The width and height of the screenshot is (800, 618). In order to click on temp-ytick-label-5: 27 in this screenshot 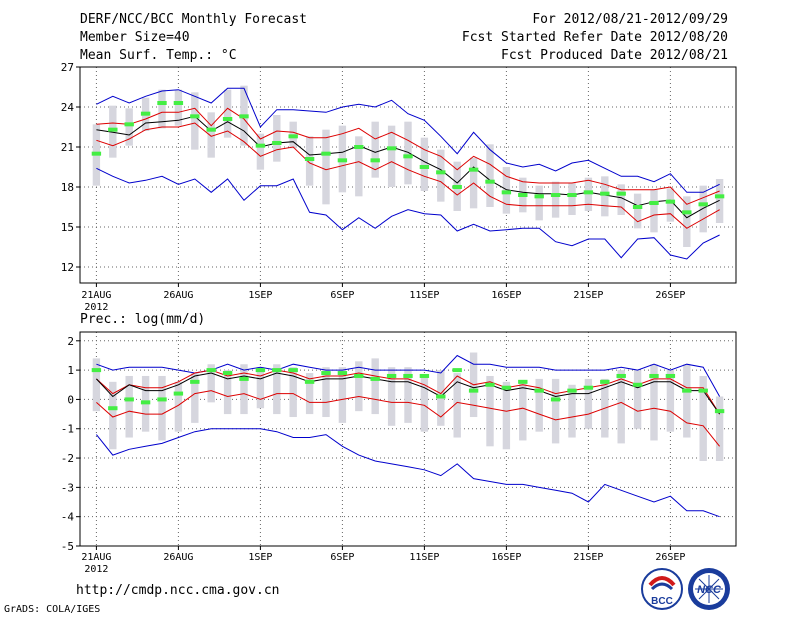, I will do `click(67, 67)`.